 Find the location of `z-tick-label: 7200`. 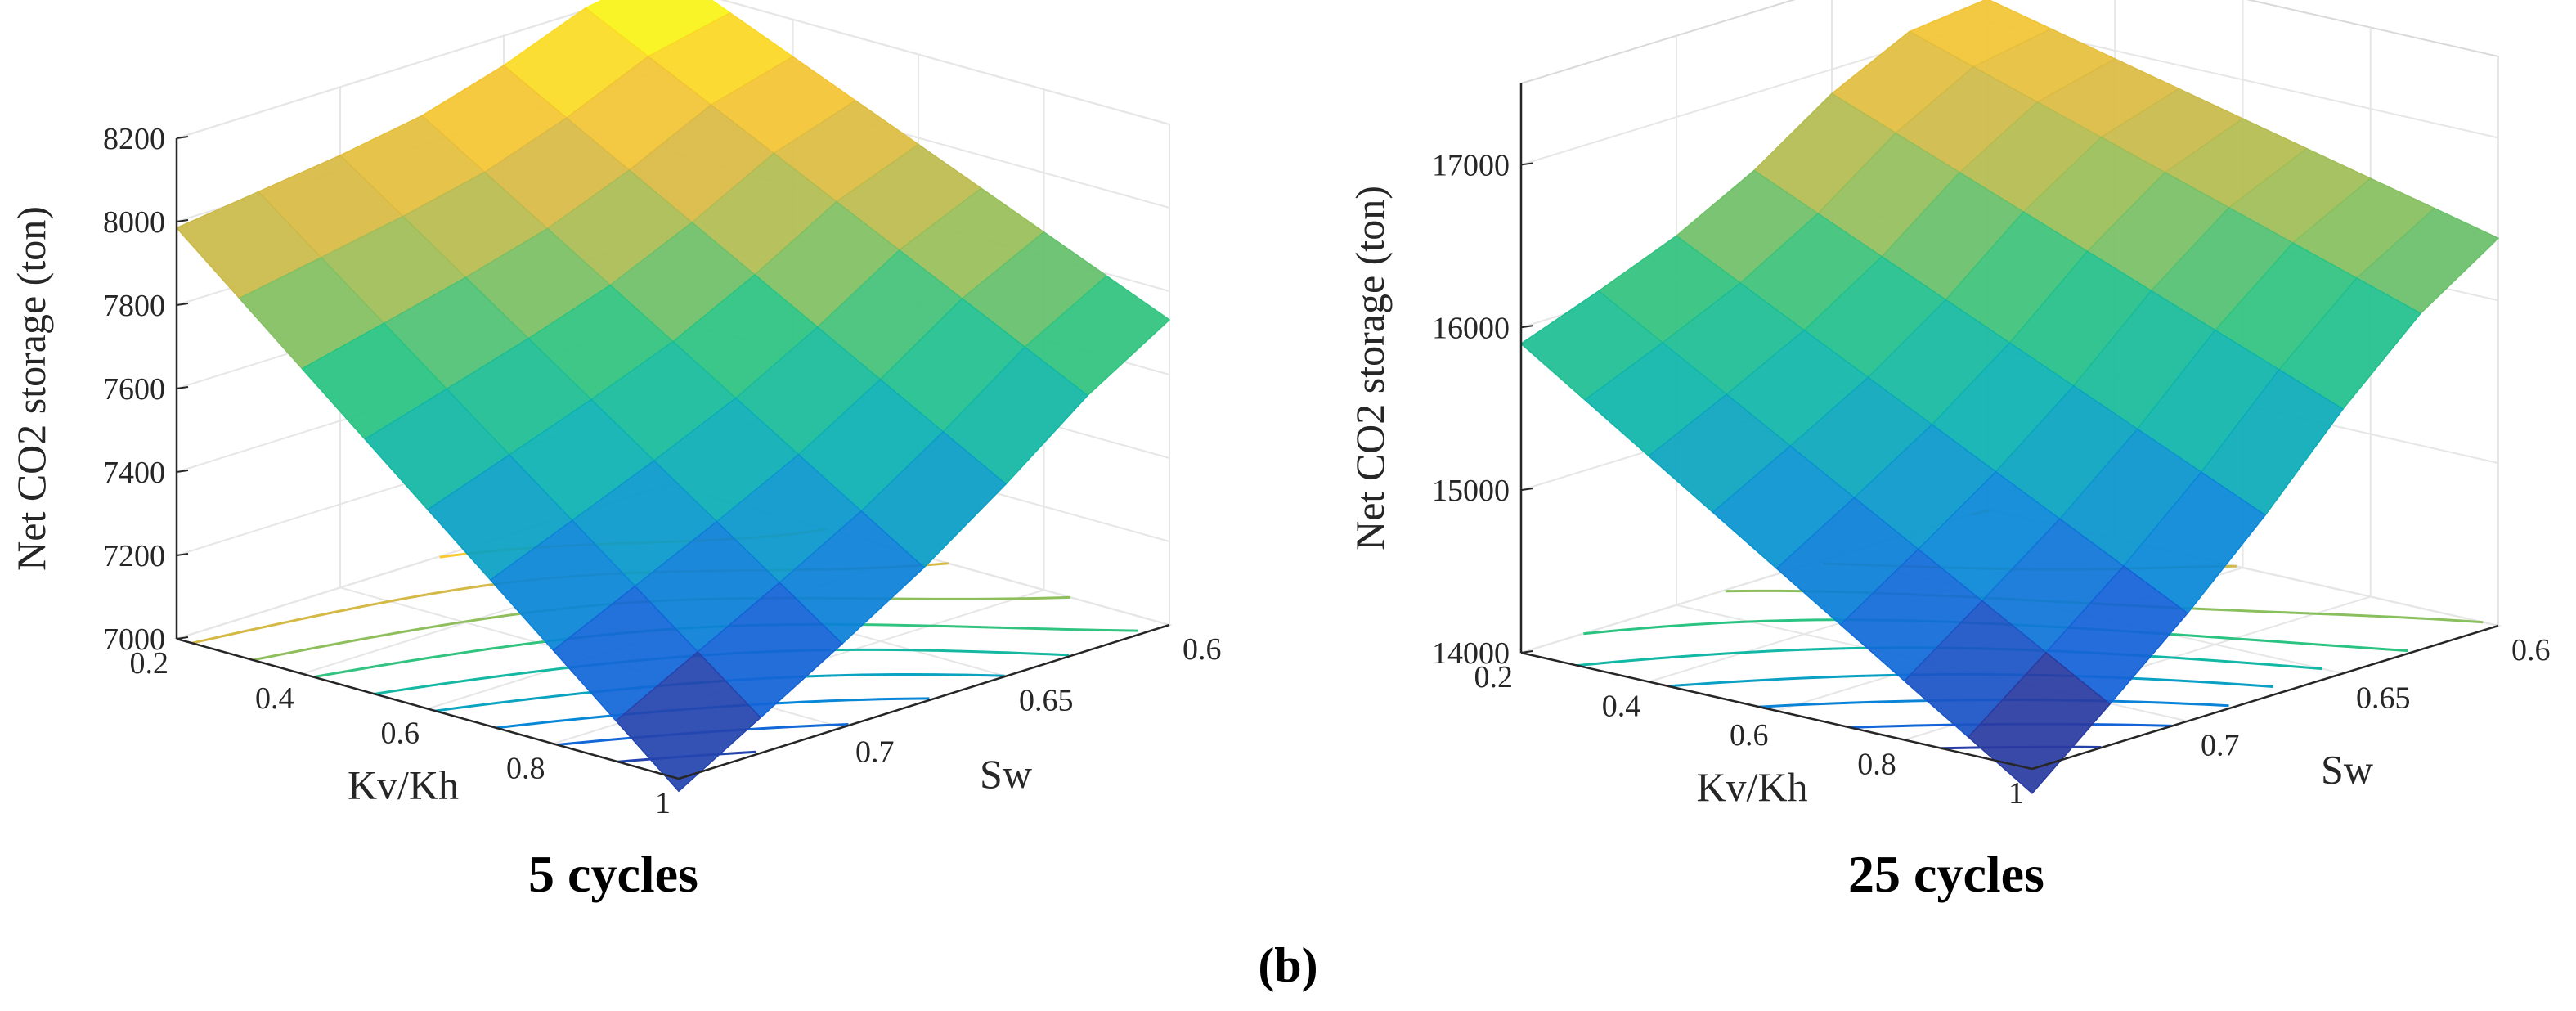

z-tick-label: 7200 is located at coordinates (134, 556).